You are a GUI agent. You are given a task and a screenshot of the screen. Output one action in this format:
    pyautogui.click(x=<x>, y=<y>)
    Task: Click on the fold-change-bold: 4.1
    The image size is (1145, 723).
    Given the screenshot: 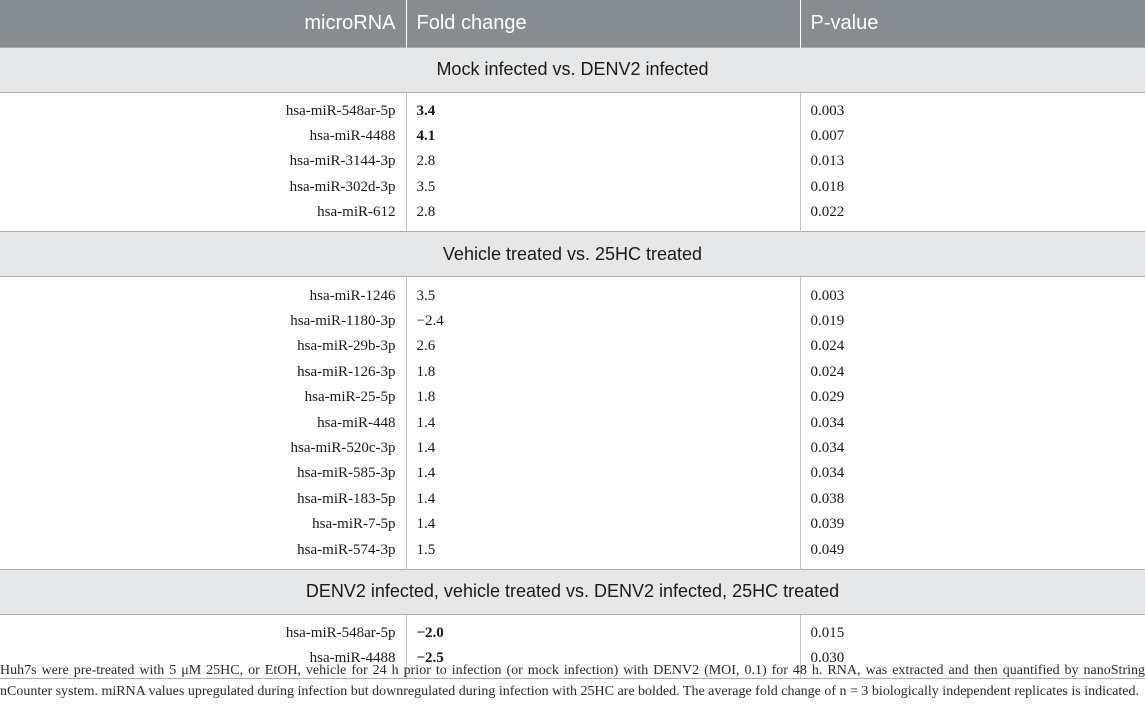 What is the action you would take?
    pyautogui.click(x=426, y=136)
    